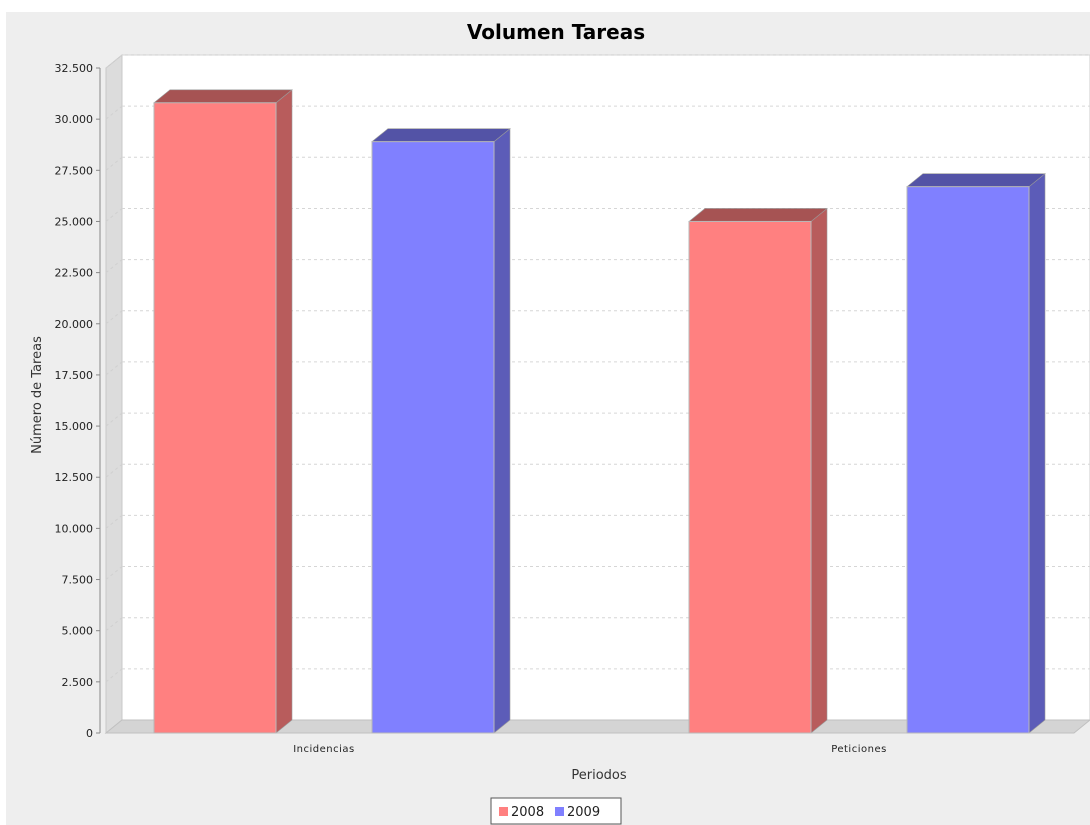 This screenshot has width=1090, height=825. I want to click on y-tick-label: 5.000, so click(78, 631).